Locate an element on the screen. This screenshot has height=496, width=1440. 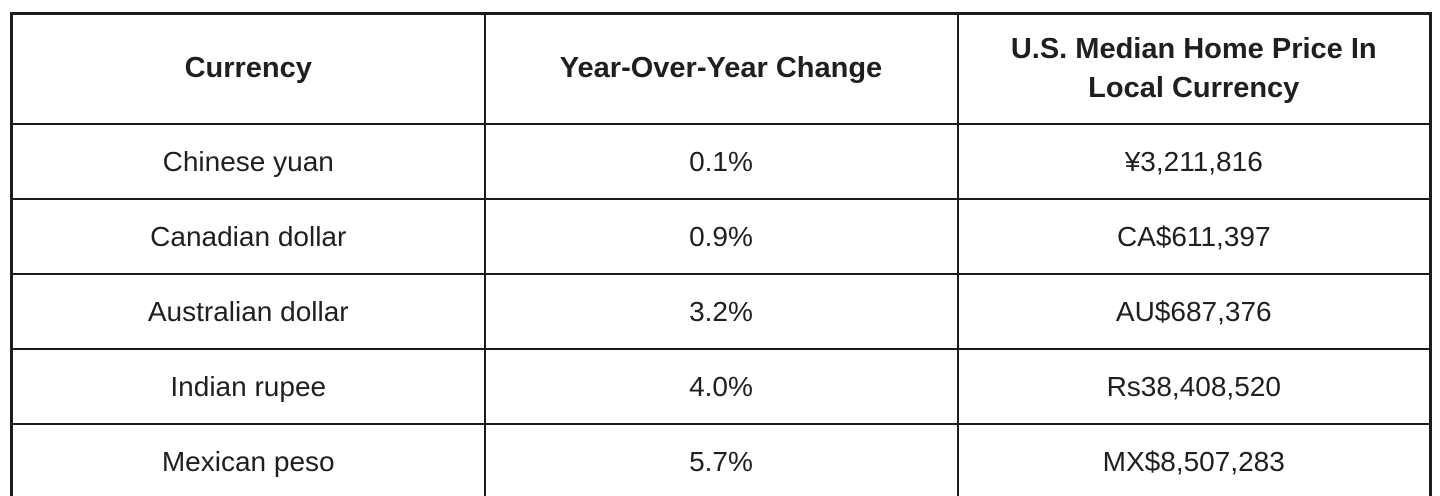
column-header-currency: Currency is located at coordinates (248, 68).